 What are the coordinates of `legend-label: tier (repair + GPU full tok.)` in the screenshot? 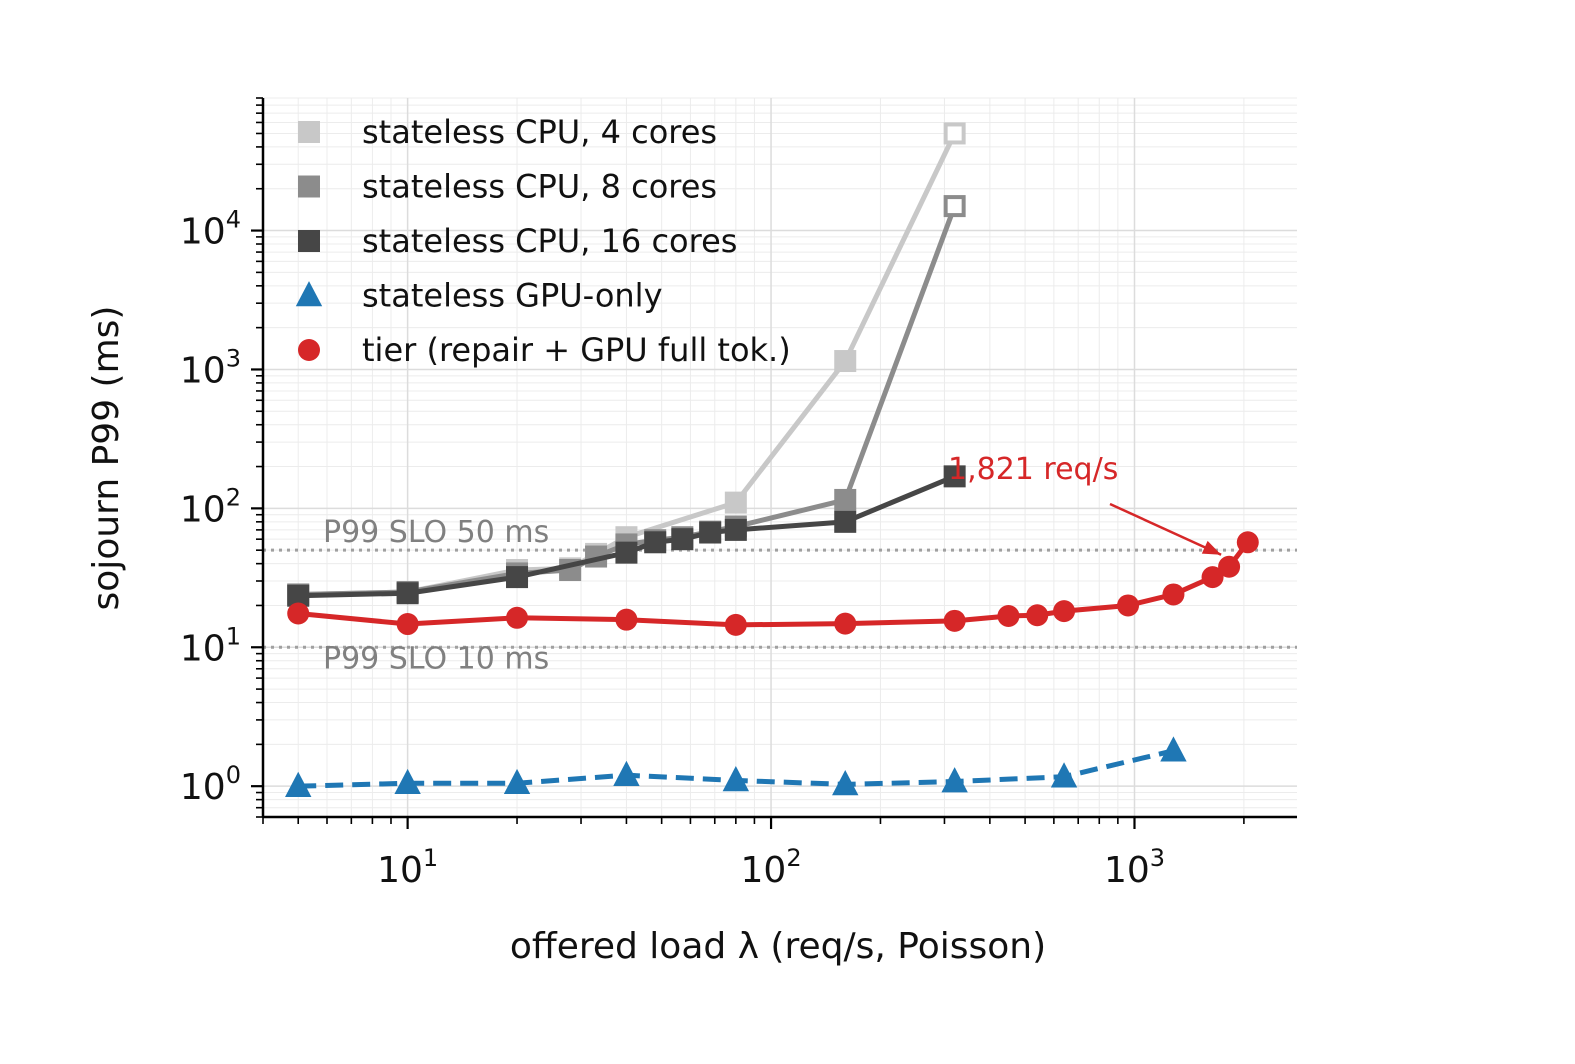 It's located at (576, 350).